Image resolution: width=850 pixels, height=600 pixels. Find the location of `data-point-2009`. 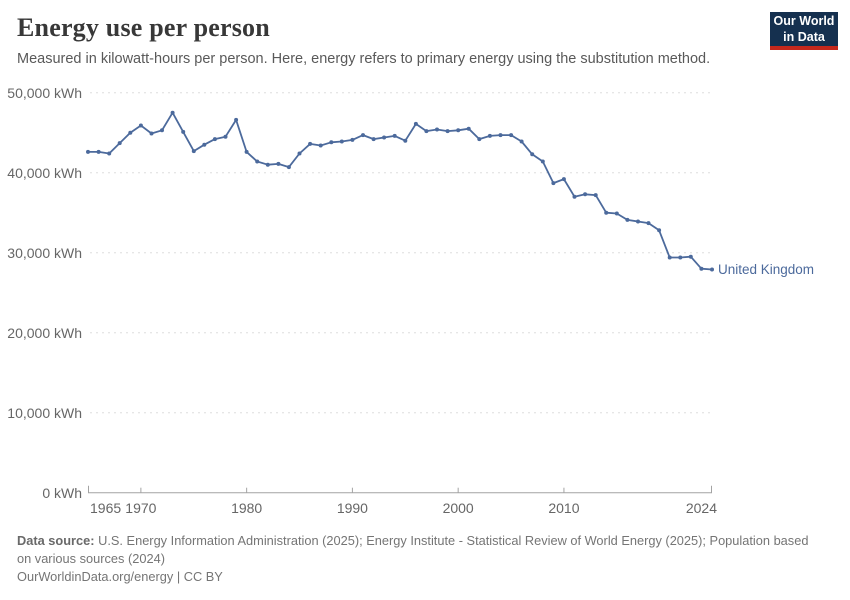

data-point-2009 is located at coordinates (553, 183).